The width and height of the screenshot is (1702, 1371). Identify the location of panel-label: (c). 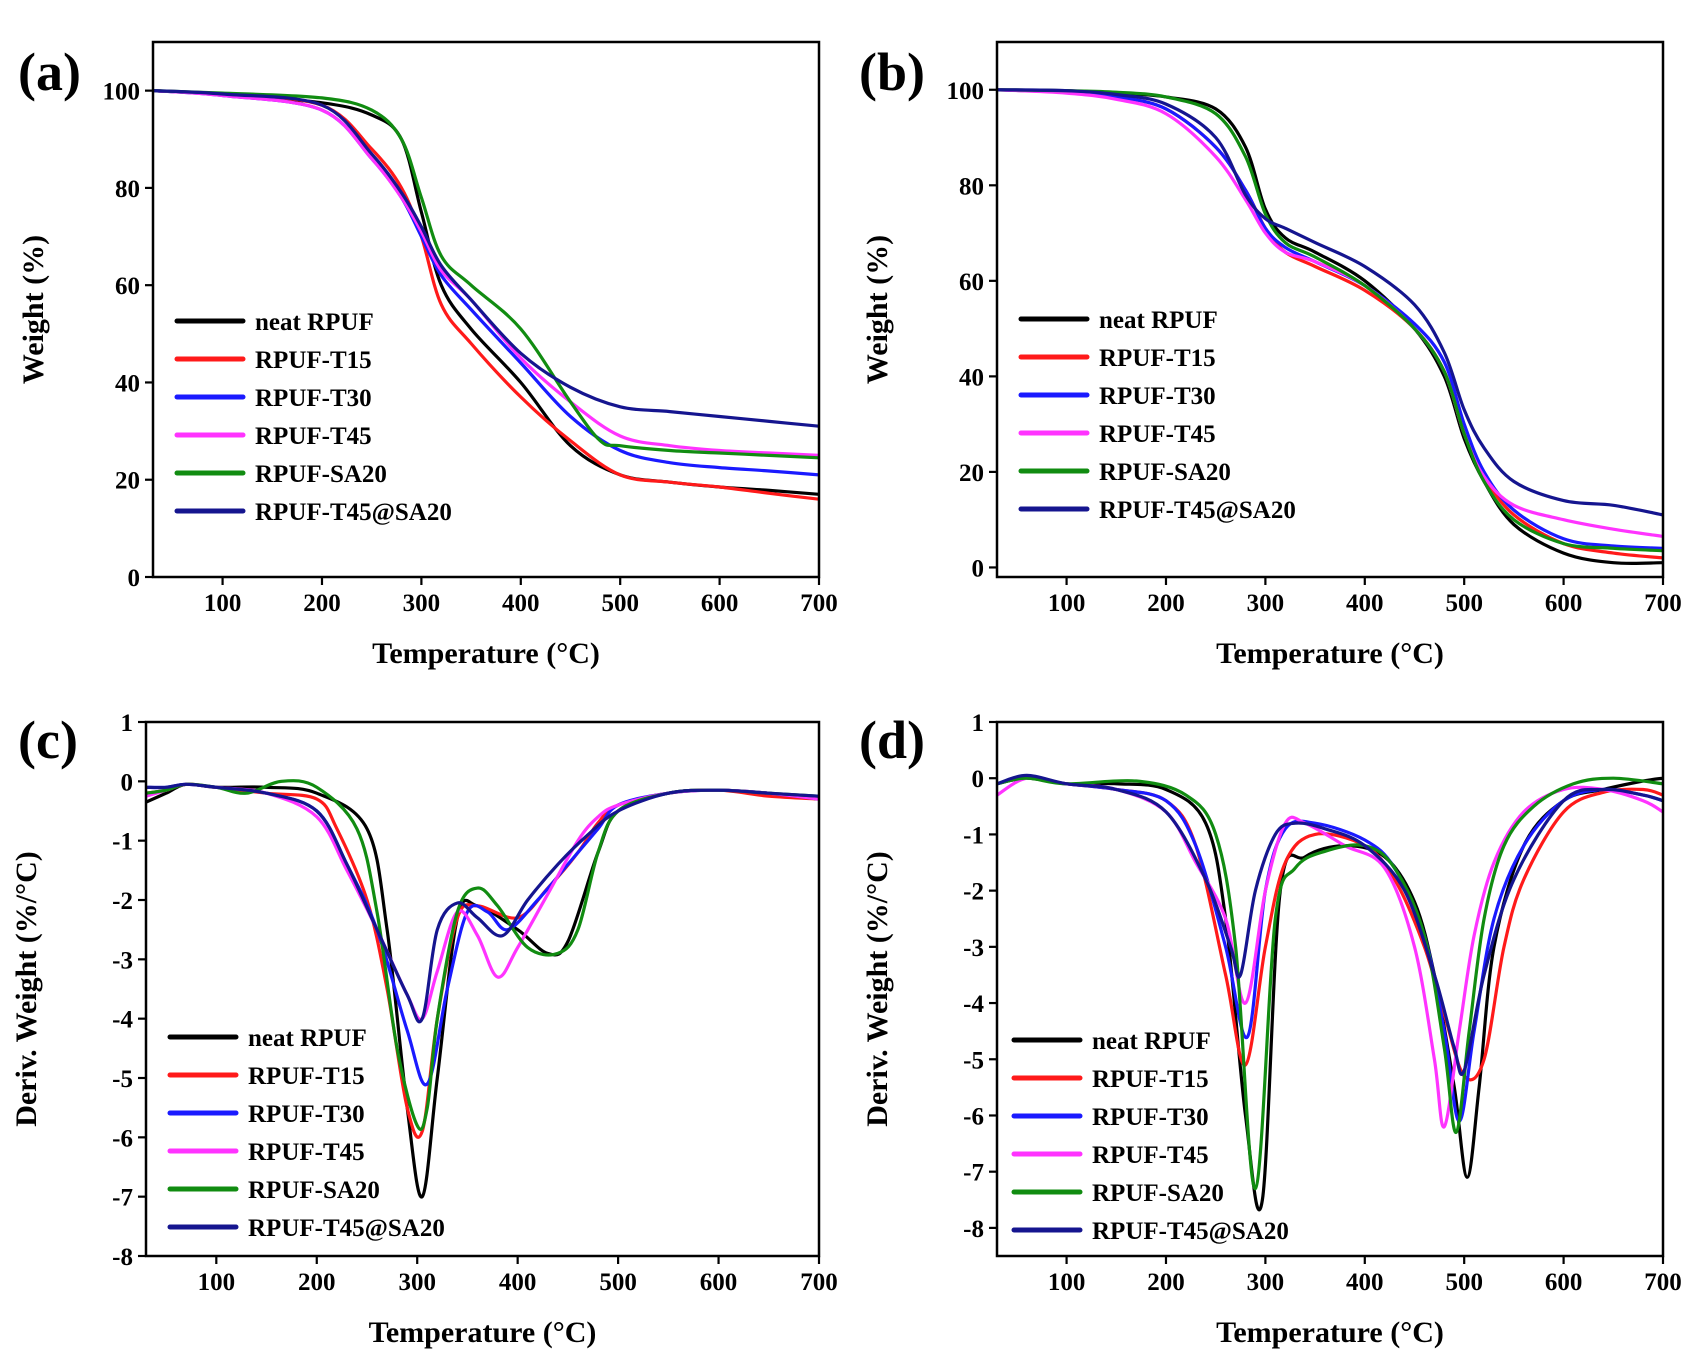
(48, 740).